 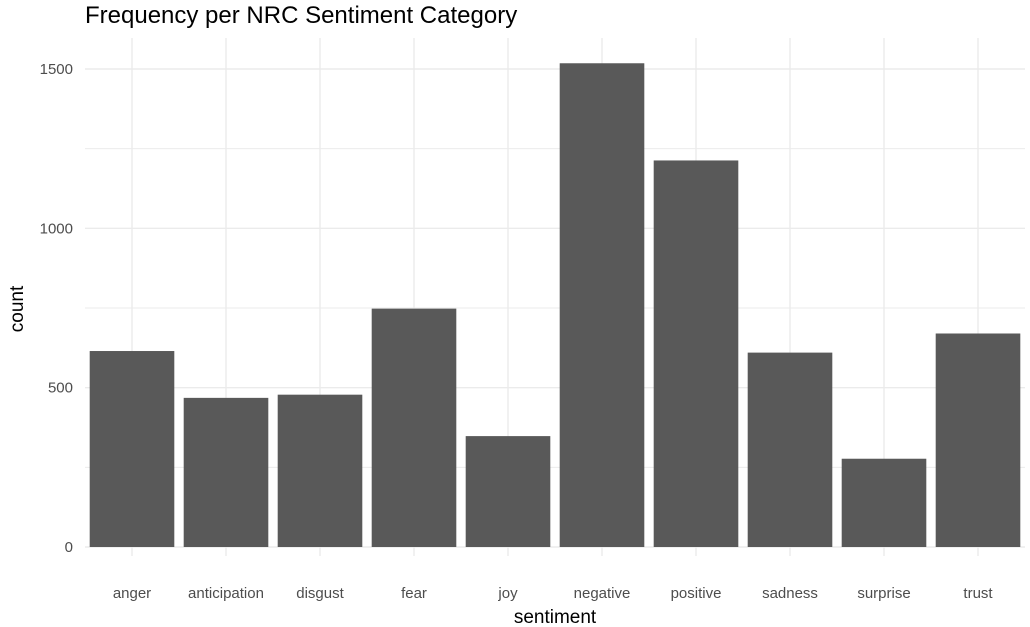 I want to click on x-axis-title: sentiment, so click(x=555, y=617).